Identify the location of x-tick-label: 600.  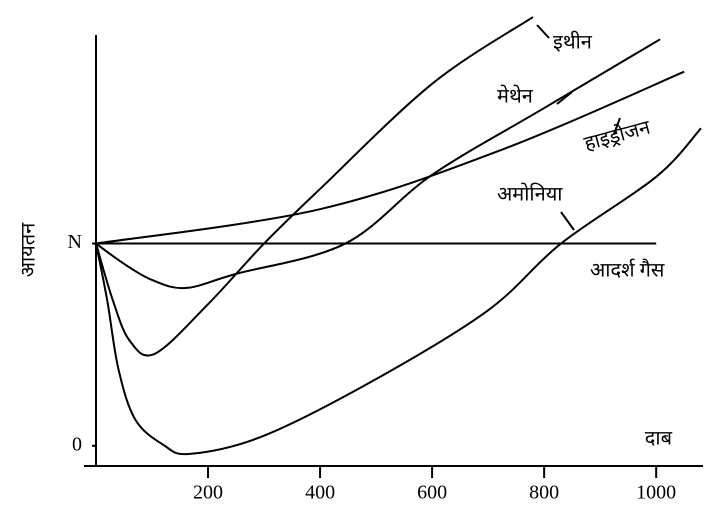
(432, 493).